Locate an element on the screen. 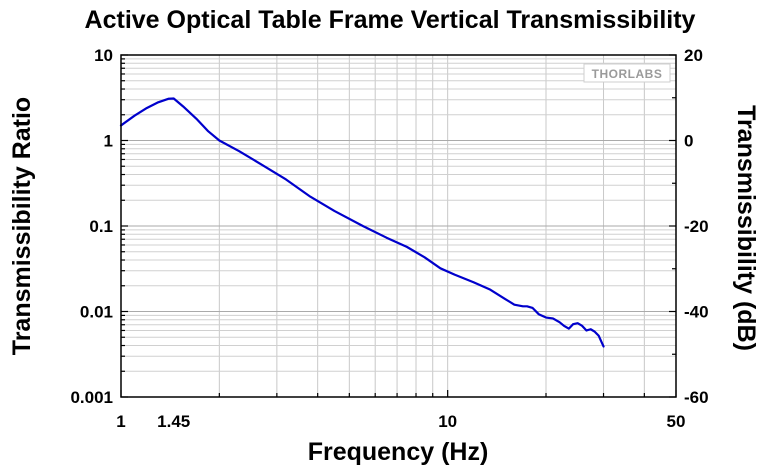 The width and height of the screenshot is (780, 469). y2-tick-label: 20 is located at coordinates (693, 55).